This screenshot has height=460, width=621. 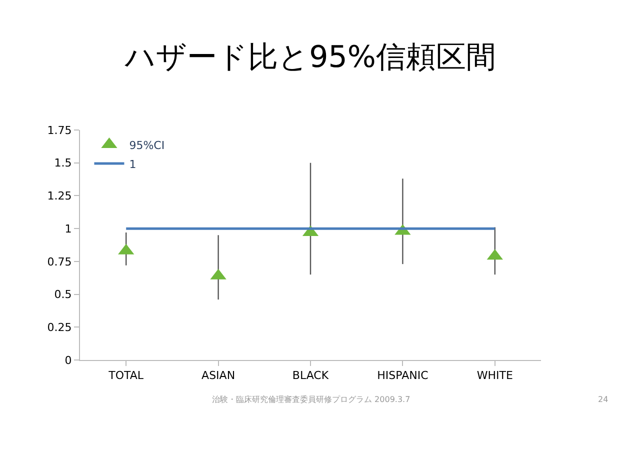 I want to click on legend-label: 95%CI, so click(x=147, y=145).